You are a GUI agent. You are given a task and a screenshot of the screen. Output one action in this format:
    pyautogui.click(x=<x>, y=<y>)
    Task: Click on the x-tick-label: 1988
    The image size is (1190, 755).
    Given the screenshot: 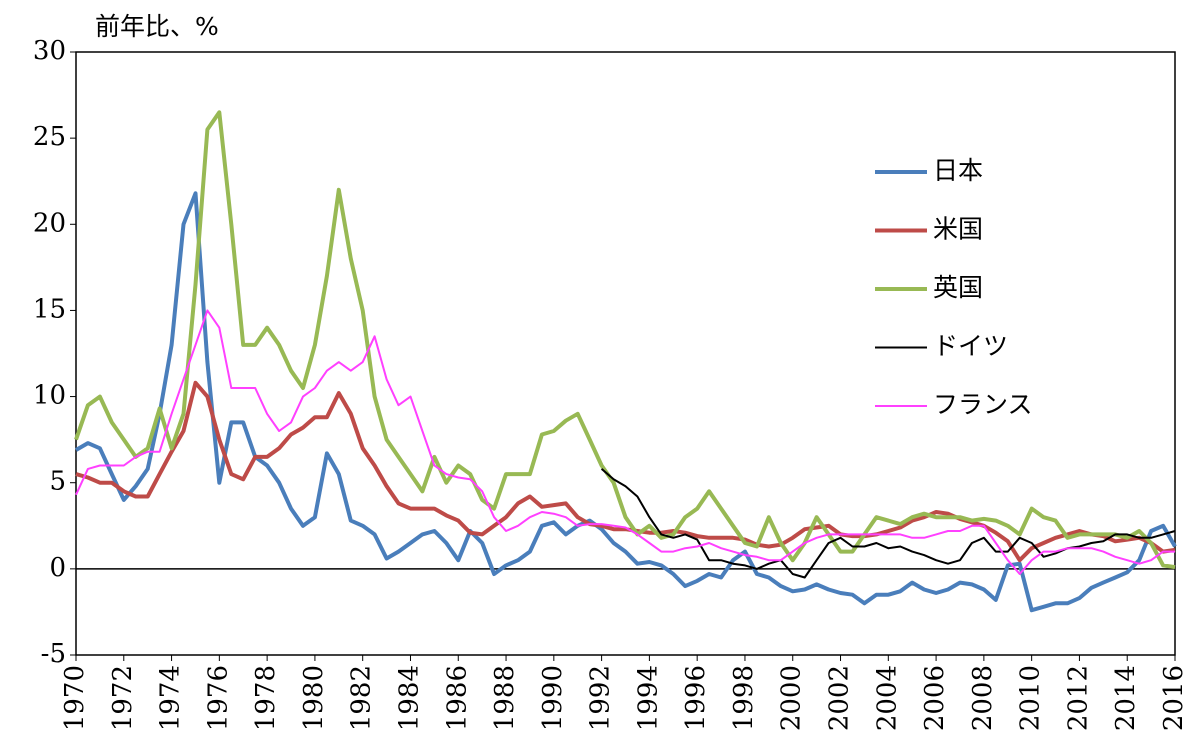 What is the action you would take?
    pyautogui.click(x=505, y=698)
    